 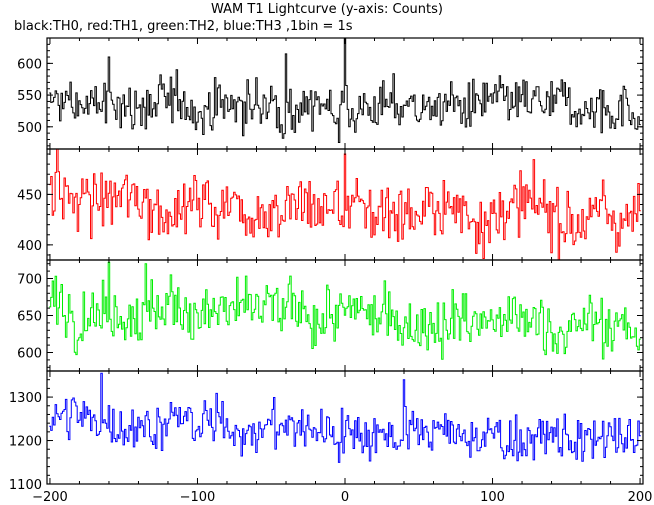 I want to click on y-tick-label: 450, so click(x=29, y=195).